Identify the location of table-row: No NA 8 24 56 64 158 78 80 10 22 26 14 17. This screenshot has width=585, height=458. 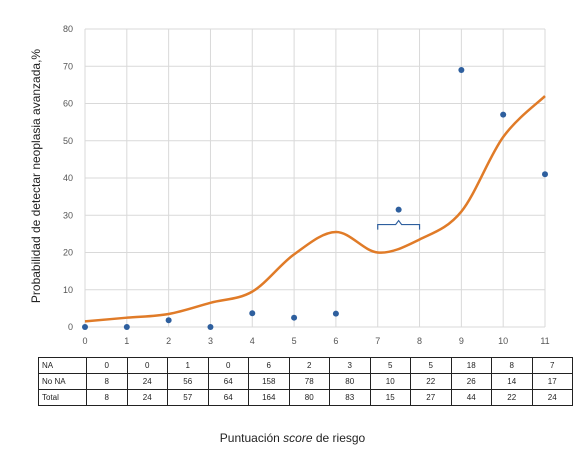
(305, 381).